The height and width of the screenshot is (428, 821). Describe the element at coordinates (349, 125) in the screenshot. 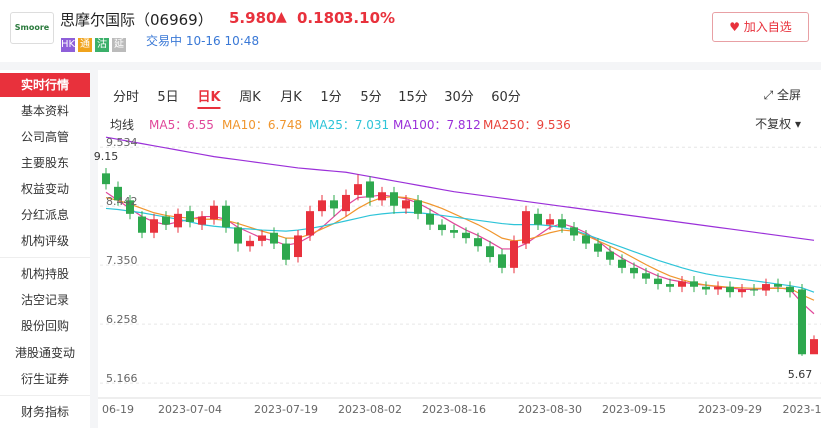

I see `legend-entry: MA25：7.031` at that location.